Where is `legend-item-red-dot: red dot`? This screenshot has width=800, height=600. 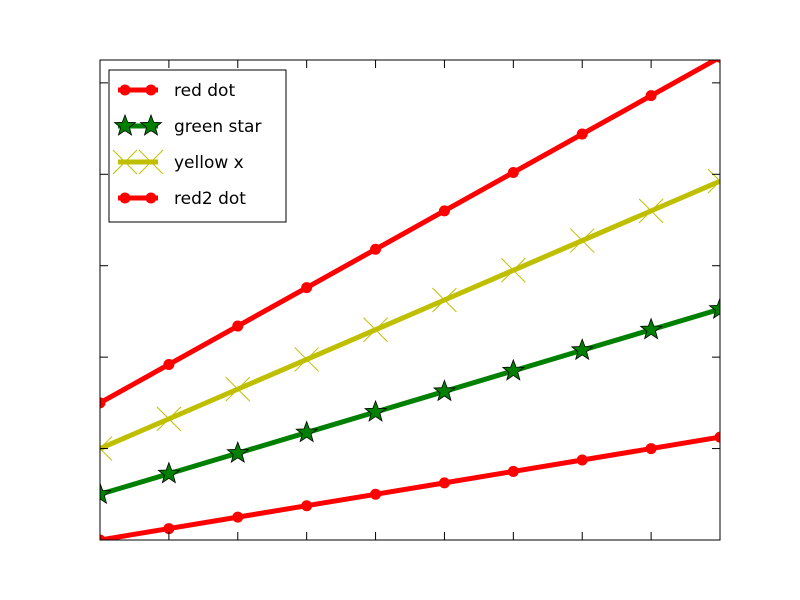
legend-item-red-dot: red dot is located at coordinates (176, 91).